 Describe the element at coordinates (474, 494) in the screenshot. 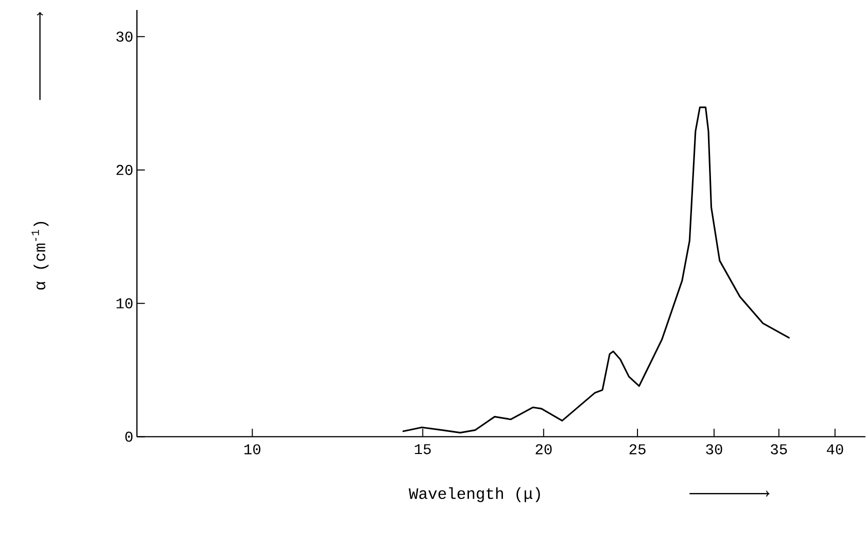

I see `x-axis-title: Wavelength (μ)` at that location.